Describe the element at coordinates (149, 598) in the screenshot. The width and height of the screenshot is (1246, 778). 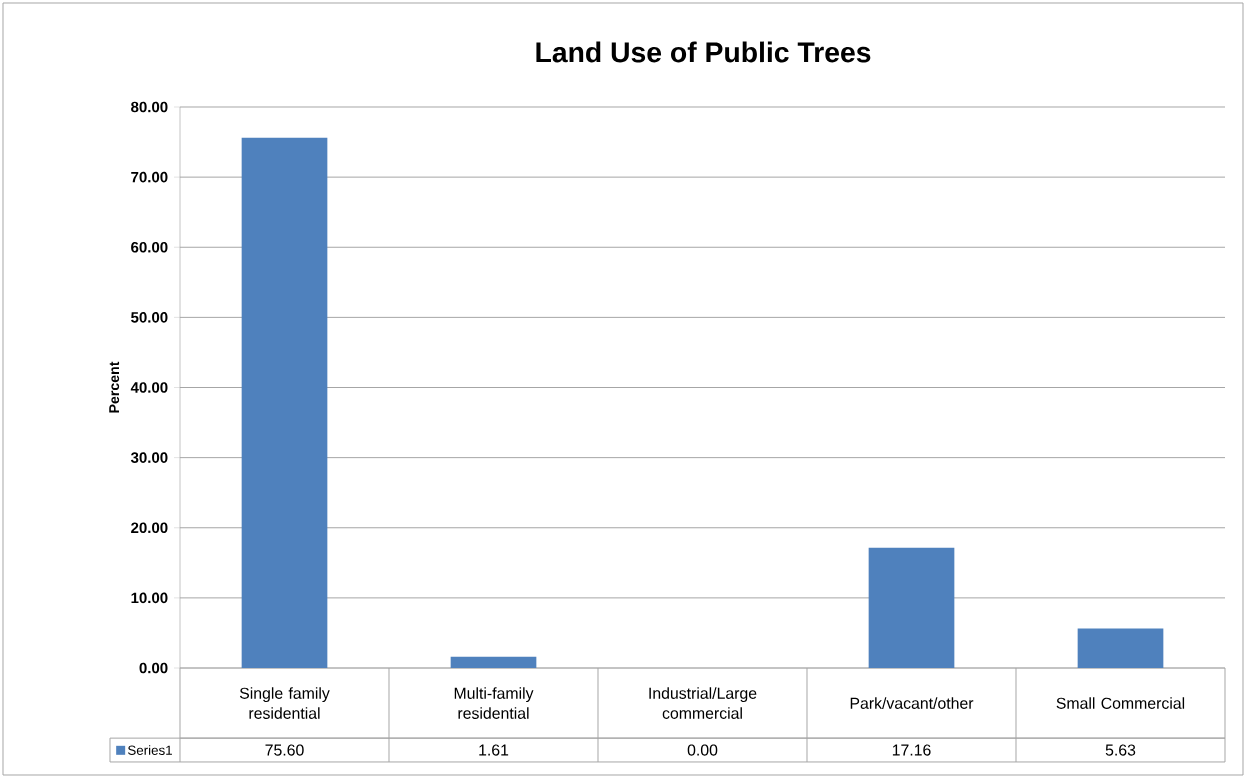
I see `y-tick-label: 10.00` at that location.